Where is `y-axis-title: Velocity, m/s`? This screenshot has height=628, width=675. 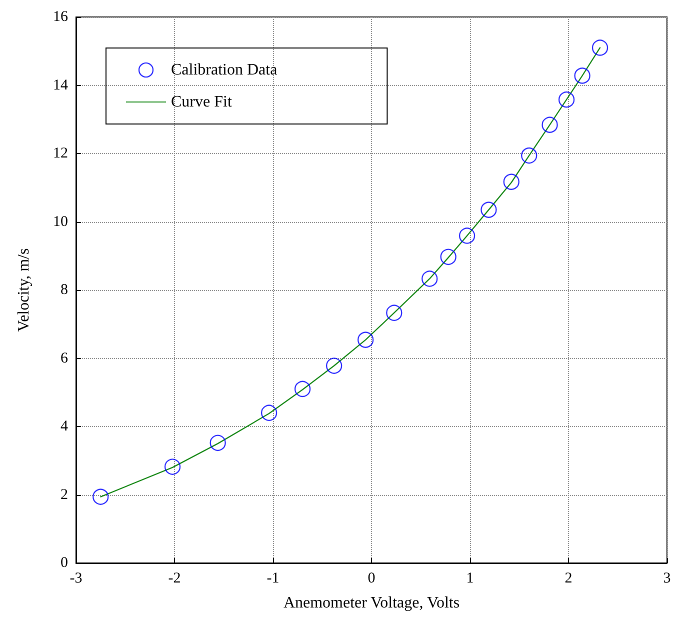
y-axis-title: Velocity, m/s is located at coordinates (24, 290).